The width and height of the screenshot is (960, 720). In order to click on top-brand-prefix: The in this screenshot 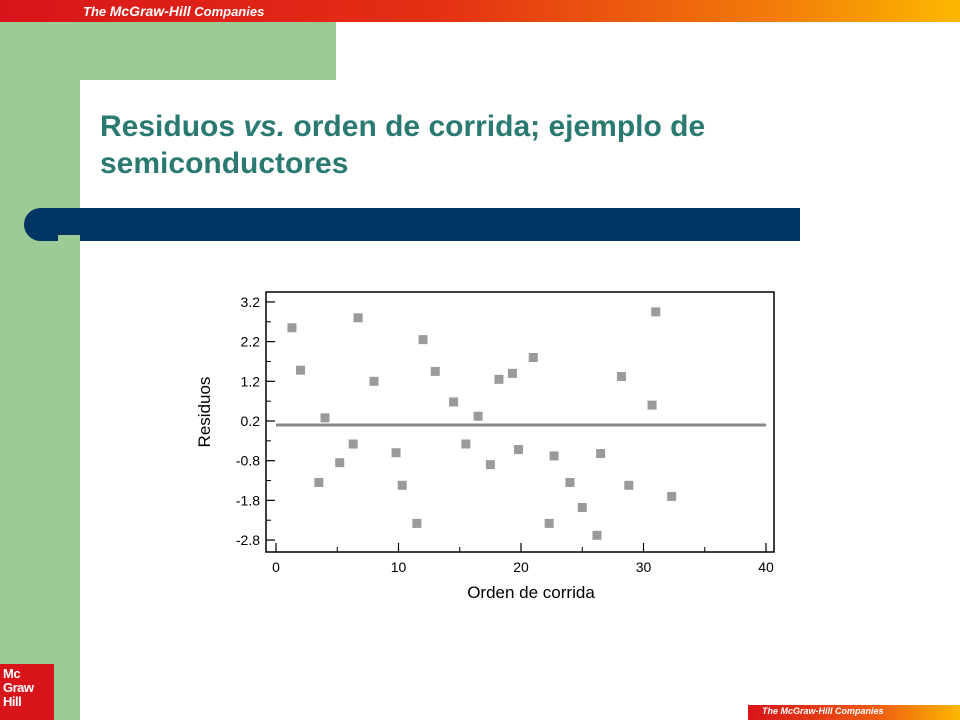, I will do `click(96, 11)`.